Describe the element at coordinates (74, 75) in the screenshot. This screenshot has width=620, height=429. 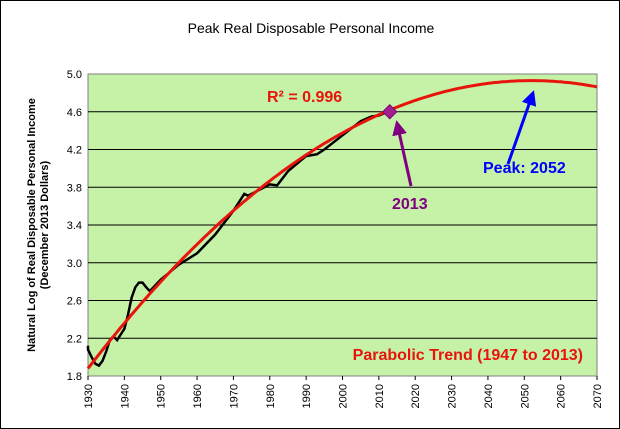
I see `y-tick-label: 5.0` at that location.